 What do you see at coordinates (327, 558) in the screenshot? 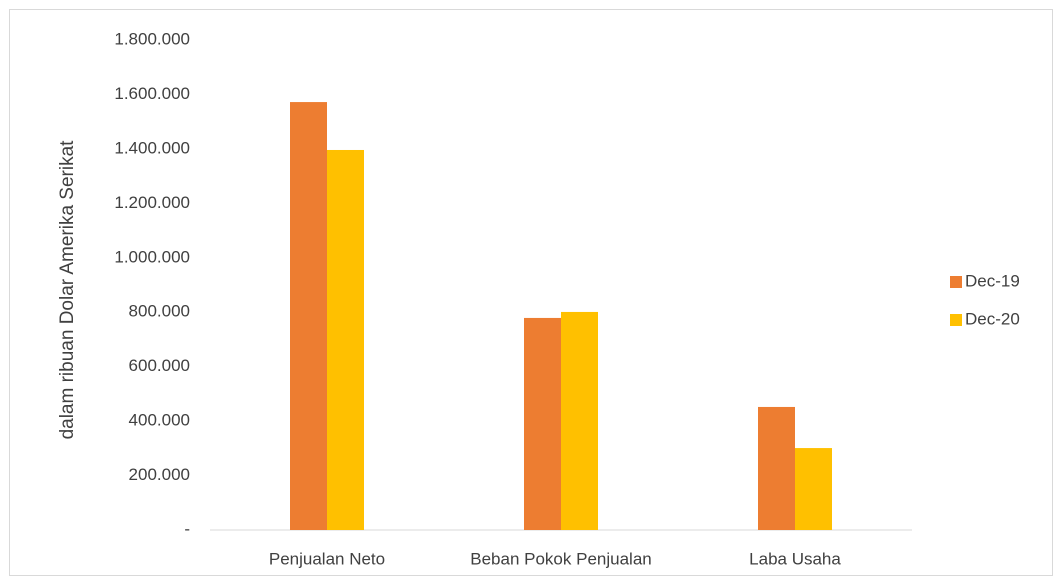
I see `x-tick-label: Penjualan Neto` at bounding box center [327, 558].